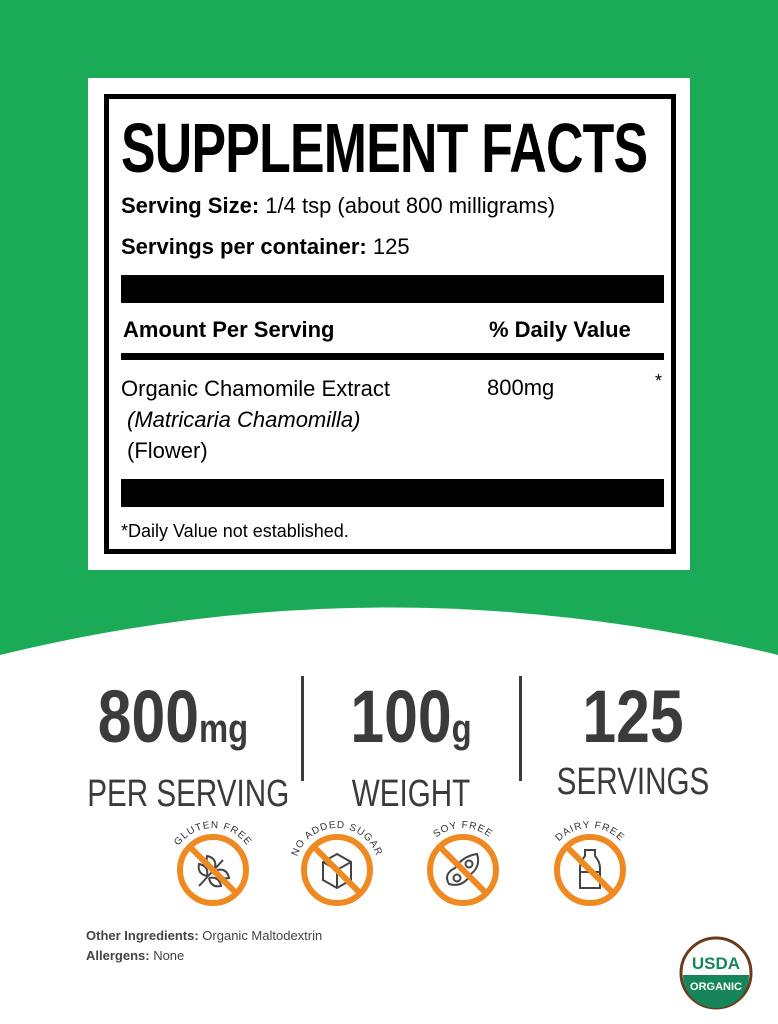  I want to click on badge-soy-free: SOY FREE, so click(463, 863).